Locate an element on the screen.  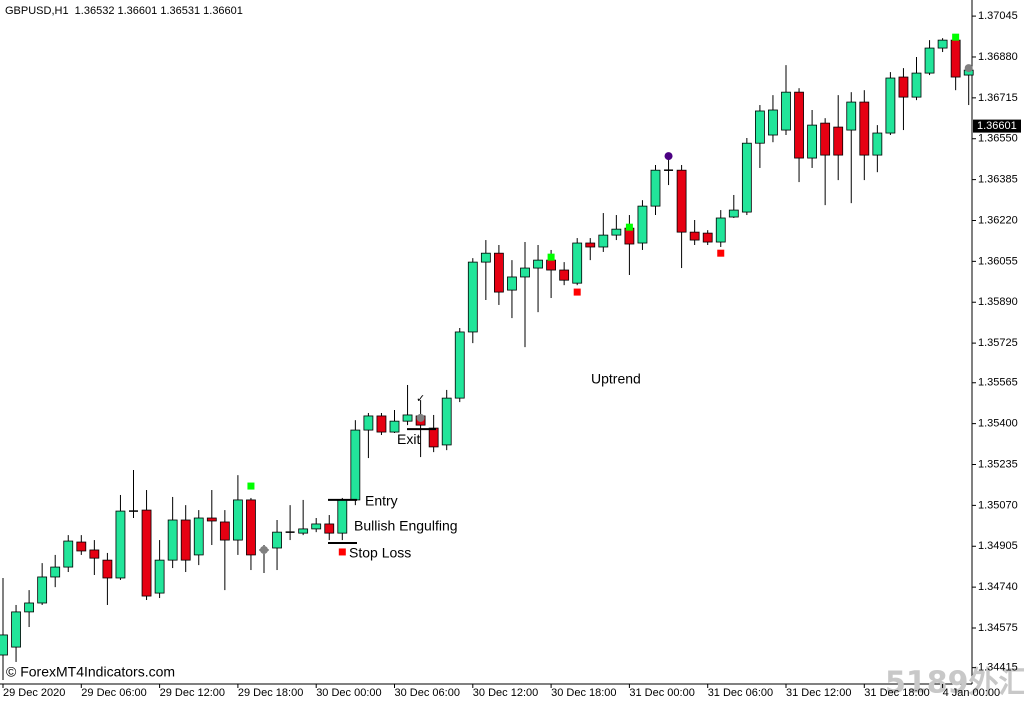
x-tick-label: 29 Dec 12:00 is located at coordinates (192, 693).